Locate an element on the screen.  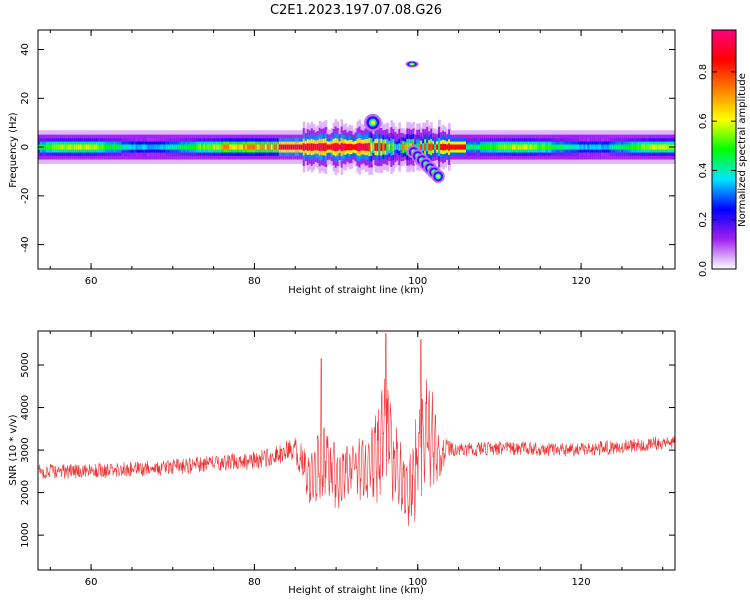
colorbar-ticks: 0.0 0.2 0.4 0.6 0.8 is located at coordinates (717, 170).